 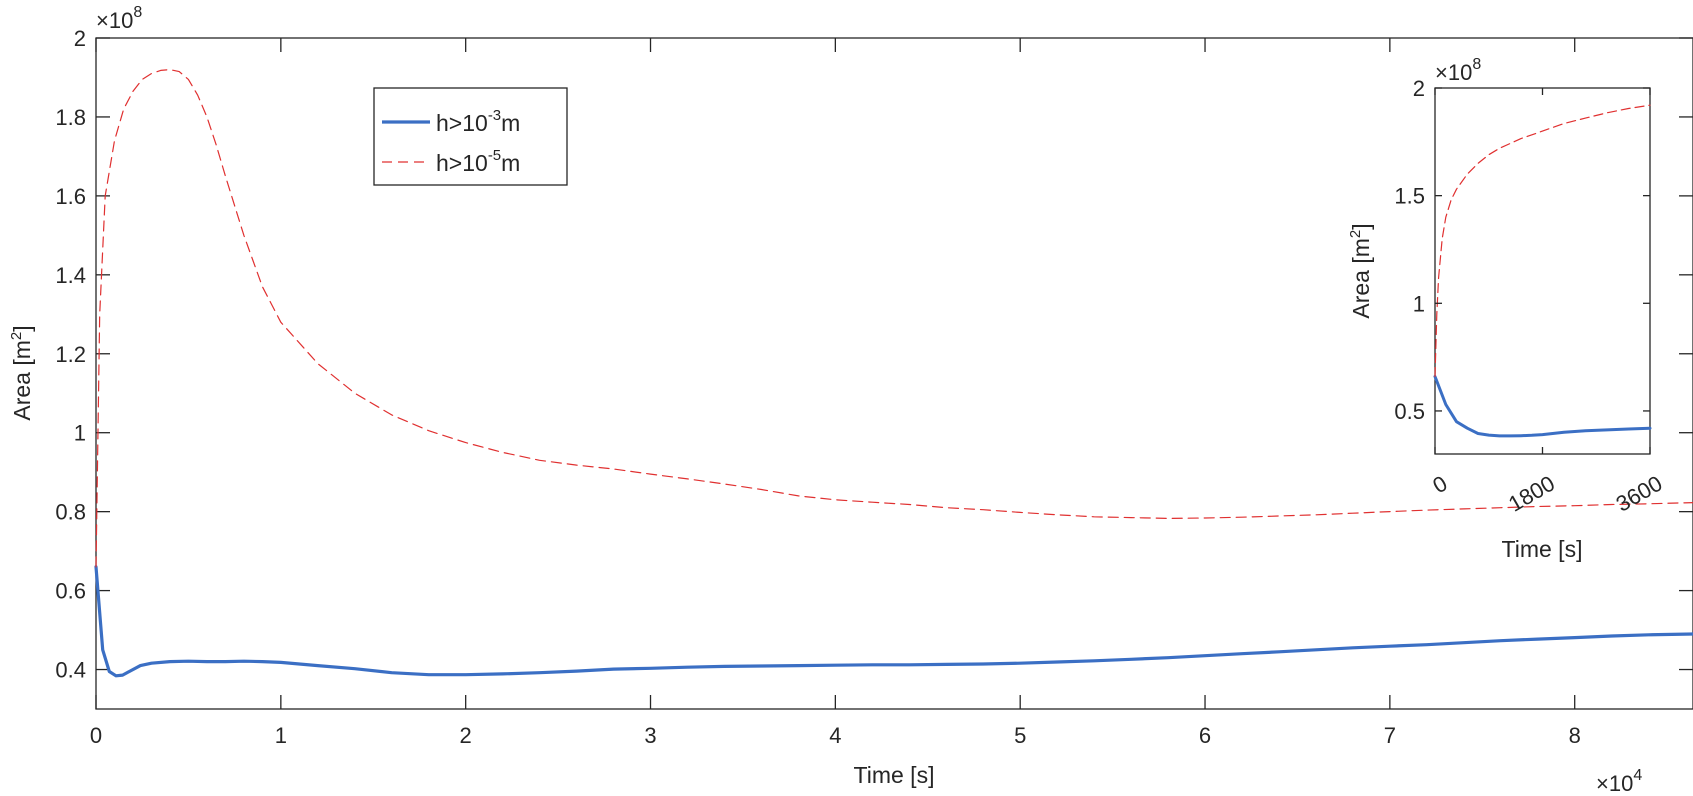 What do you see at coordinates (893, 621) in the screenshot?
I see `main-series-solid-line` at bounding box center [893, 621].